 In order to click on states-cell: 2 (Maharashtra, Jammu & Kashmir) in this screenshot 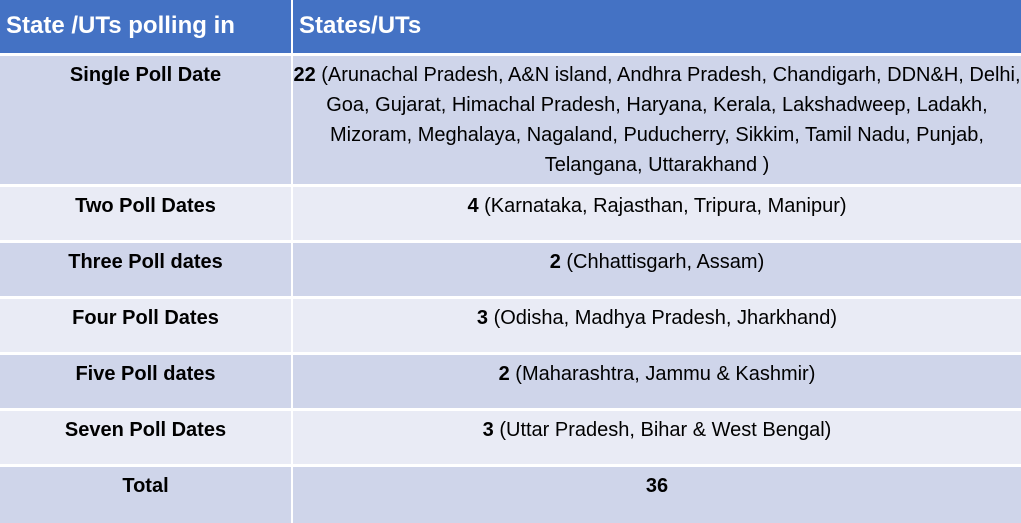, I will do `click(656, 380)`.